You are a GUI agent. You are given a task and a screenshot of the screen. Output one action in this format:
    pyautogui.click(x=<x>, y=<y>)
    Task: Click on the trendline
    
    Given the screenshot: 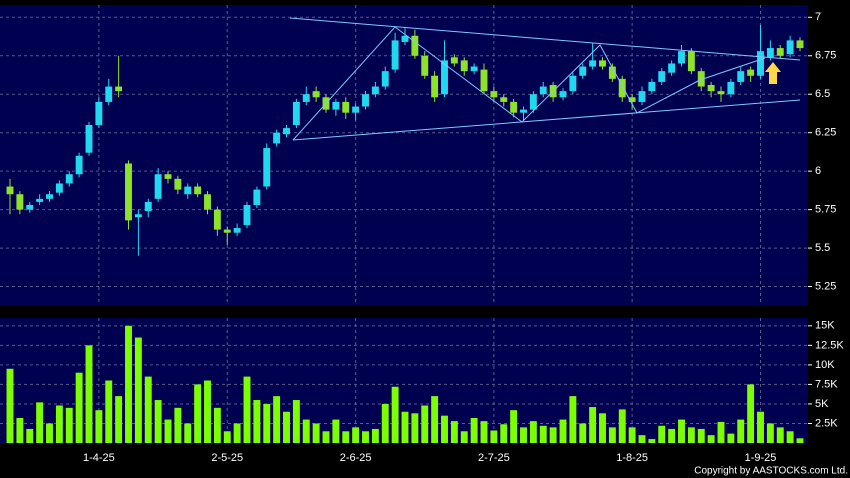 What is the action you would take?
    pyautogui.click(x=546, y=120)
    